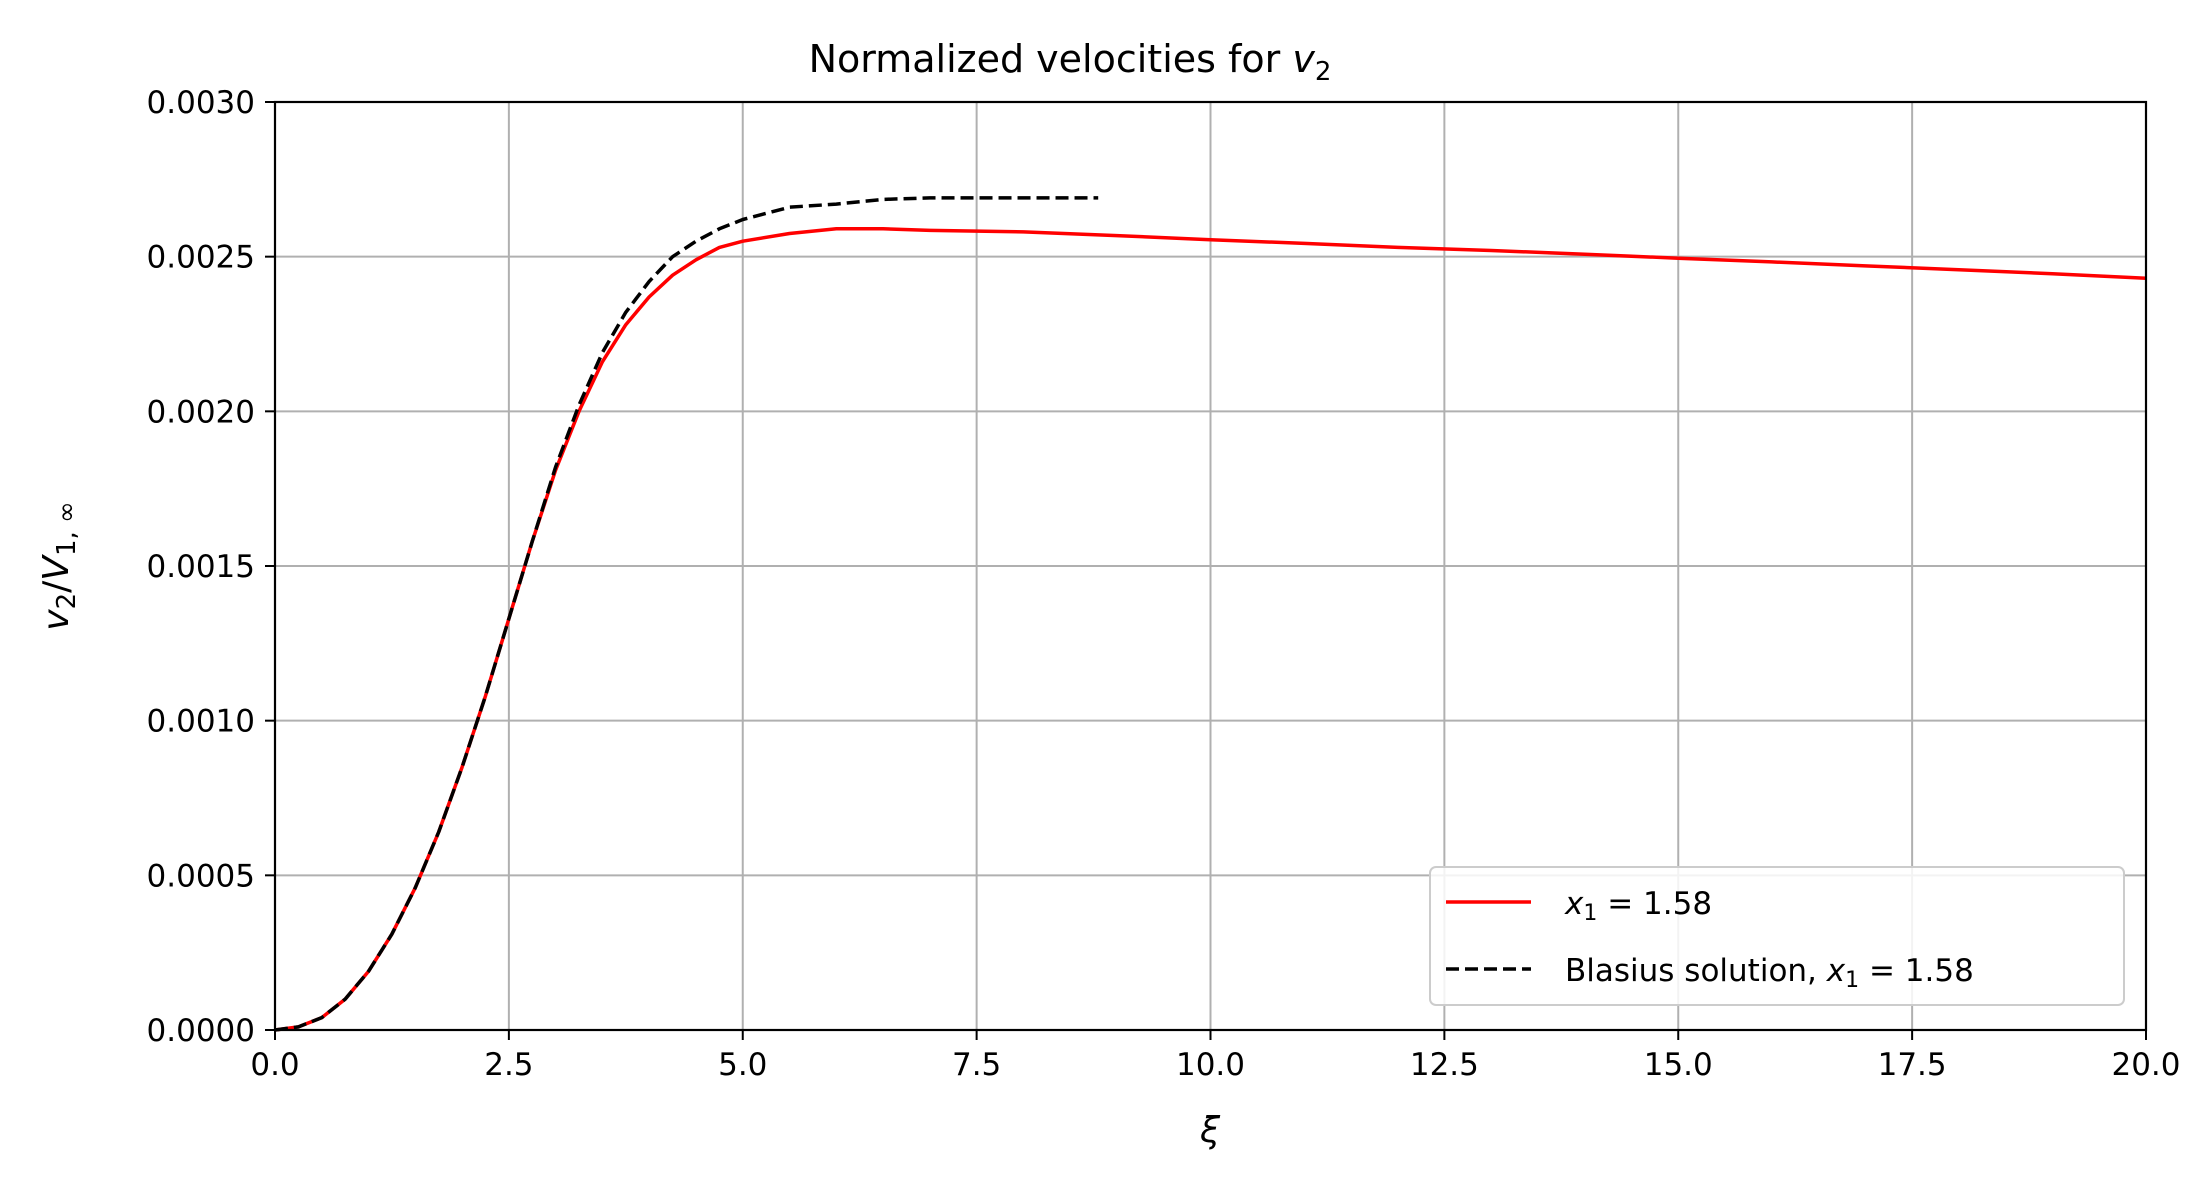  What do you see at coordinates (201, 722) in the screenshot?
I see `y-tick-label: 0.0010` at bounding box center [201, 722].